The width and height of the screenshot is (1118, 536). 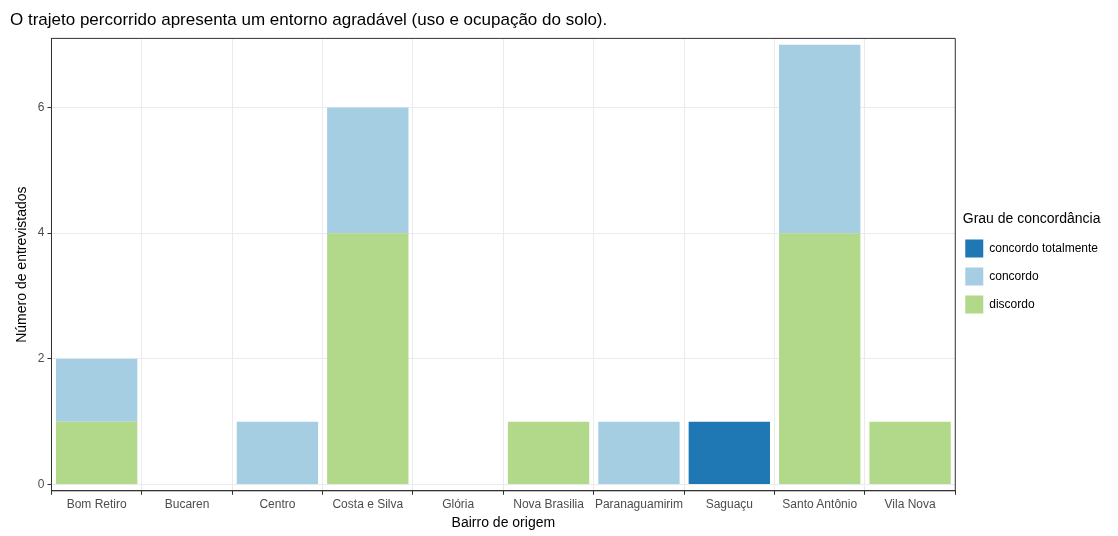 I want to click on x-tick-label: Centro, so click(x=277, y=504).